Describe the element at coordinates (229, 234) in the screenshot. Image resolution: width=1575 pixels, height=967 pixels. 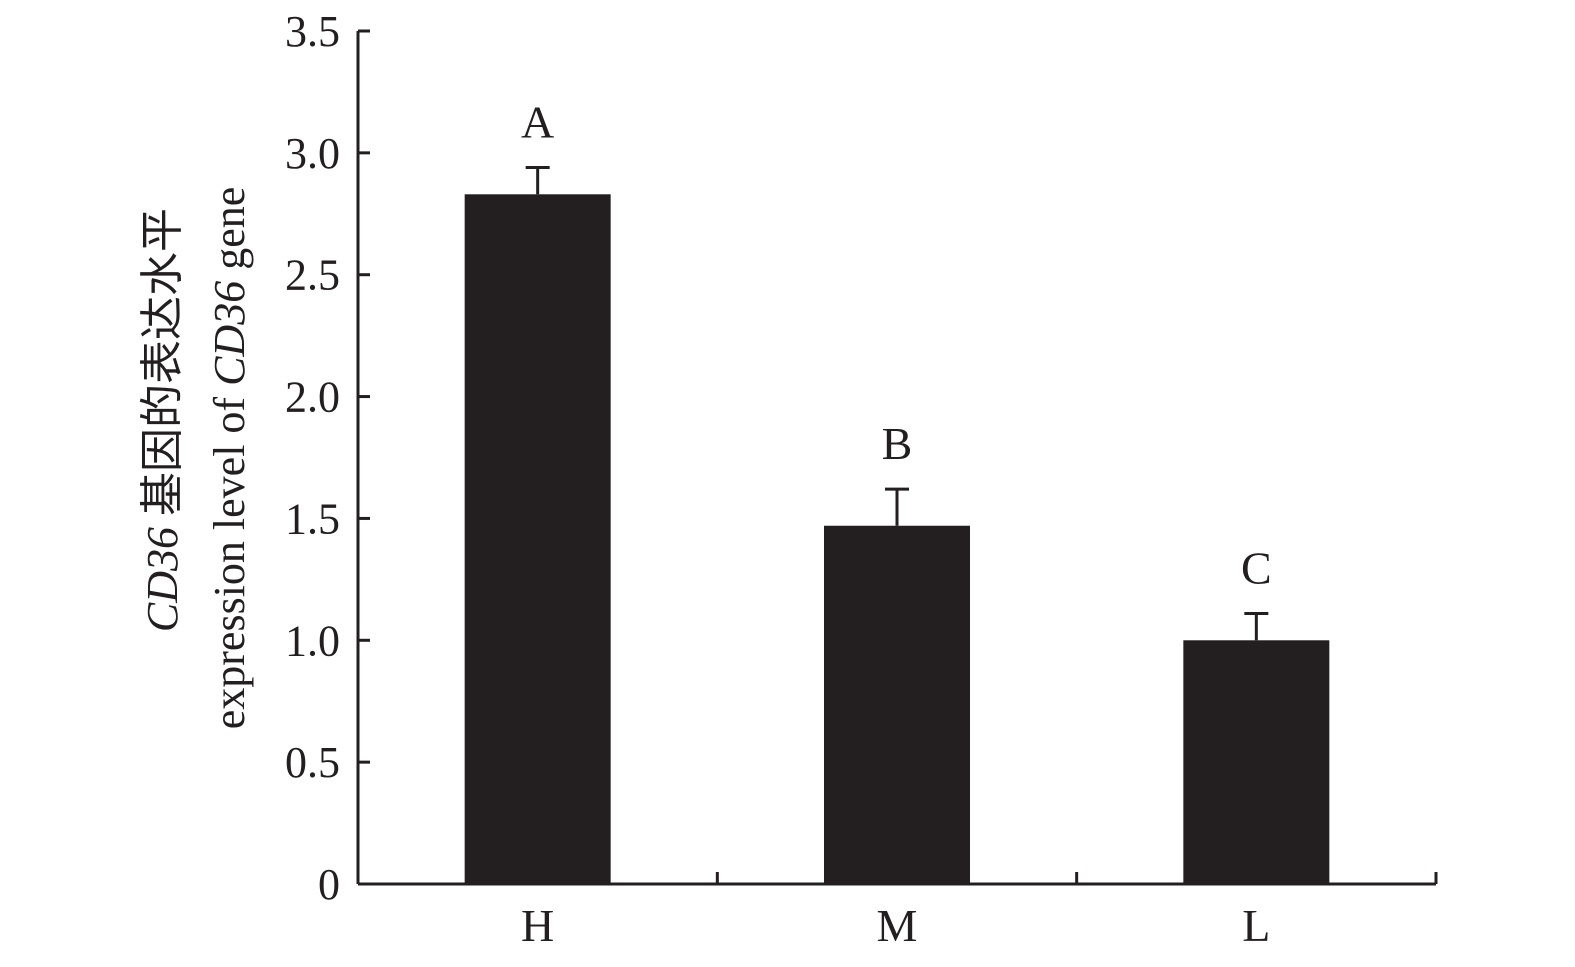
I see `y-axis-label-english-suffix: gene` at that location.